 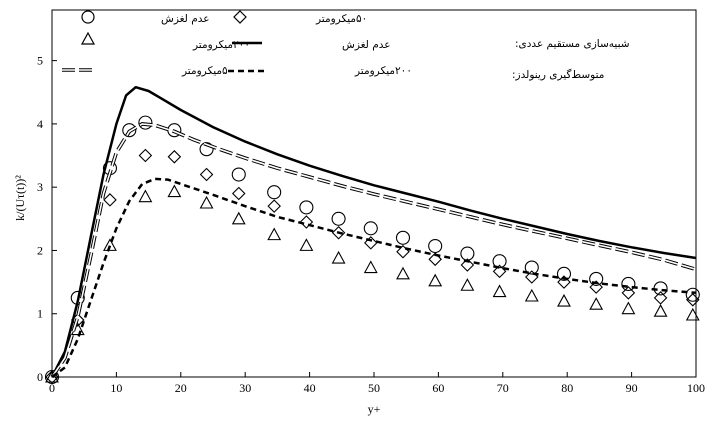 I want to click on x-tick-label: 70, so click(x=503, y=388).